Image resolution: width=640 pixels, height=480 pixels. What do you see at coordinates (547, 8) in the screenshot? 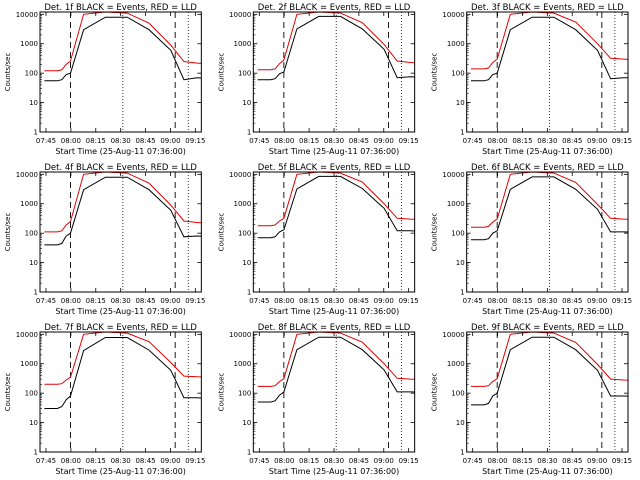
I see `panel-title: Det. 3f BLACK = Events, RED = LLD` at bounding box center [547, 8].